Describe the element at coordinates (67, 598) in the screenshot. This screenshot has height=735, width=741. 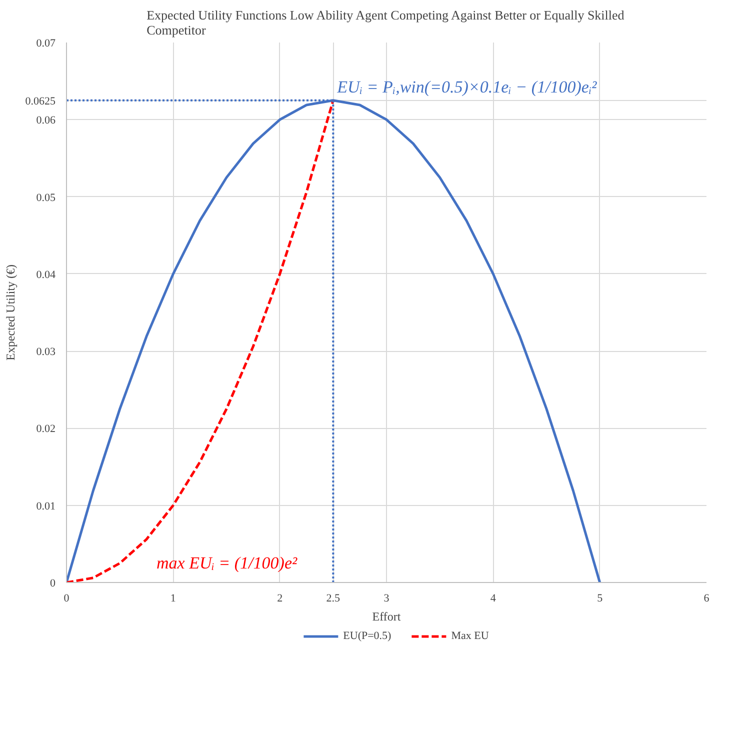
I see `x-tick-label: 0` at that location.